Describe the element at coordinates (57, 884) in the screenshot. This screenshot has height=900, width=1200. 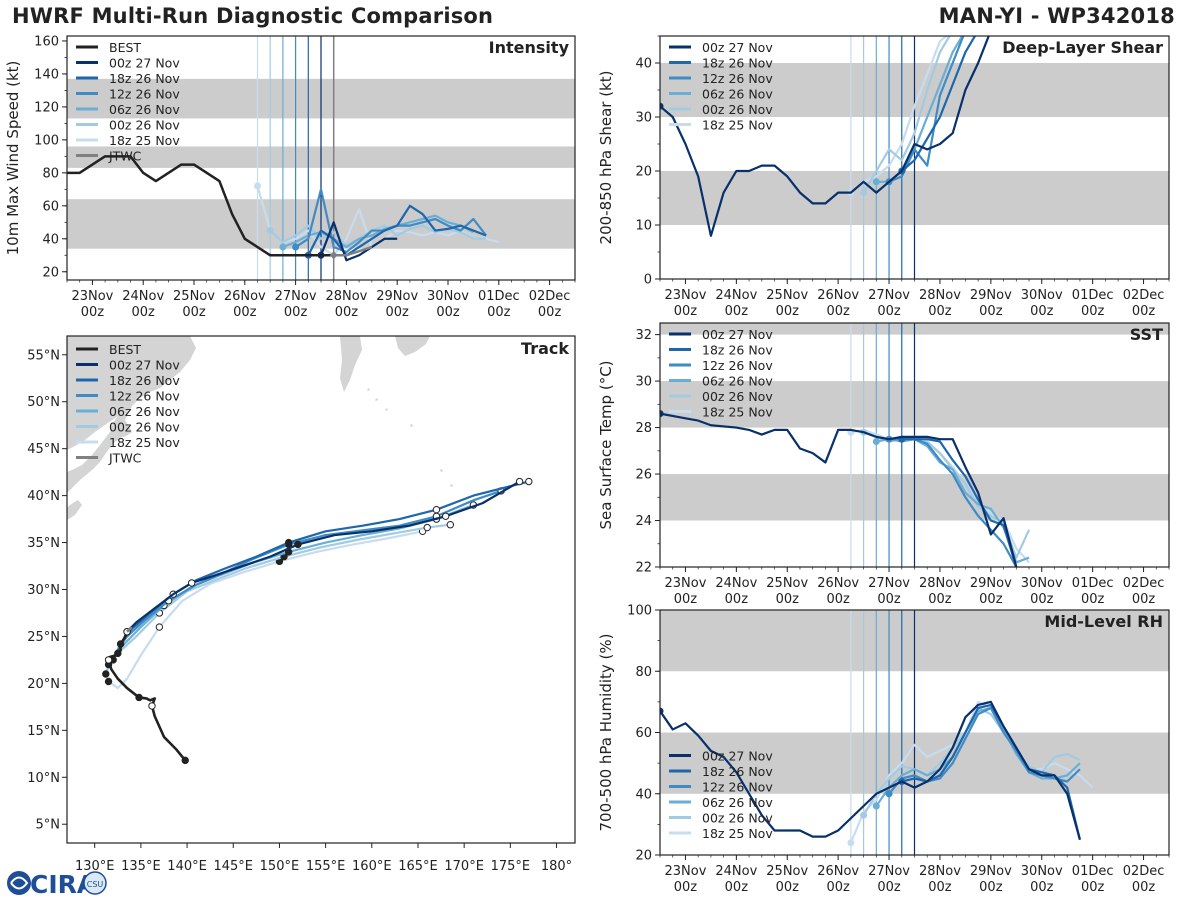
I see `cira-logo: CIRA CSU` at that location.